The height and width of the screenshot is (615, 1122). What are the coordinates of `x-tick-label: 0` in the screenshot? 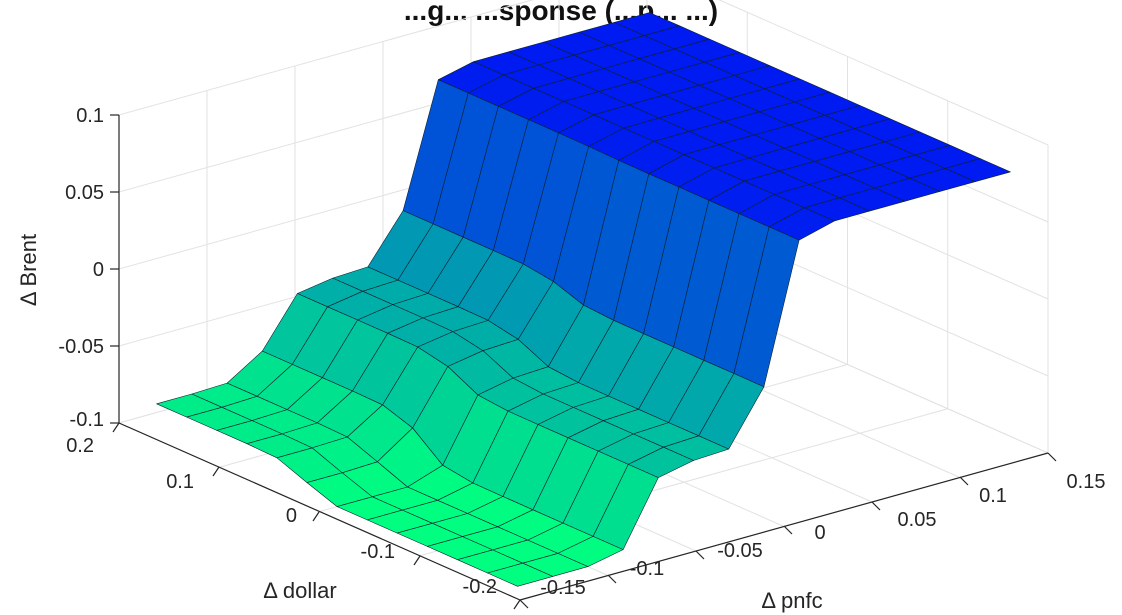 It's located at (819, 533).